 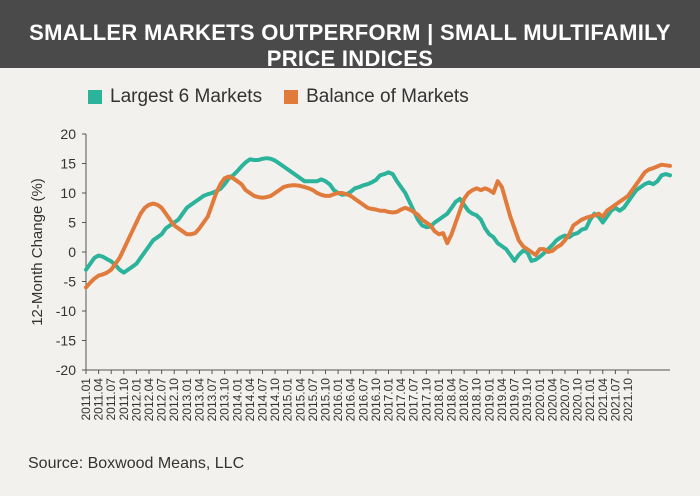 I want to click on y-tick-label: 5, so click(x=72, y=223).